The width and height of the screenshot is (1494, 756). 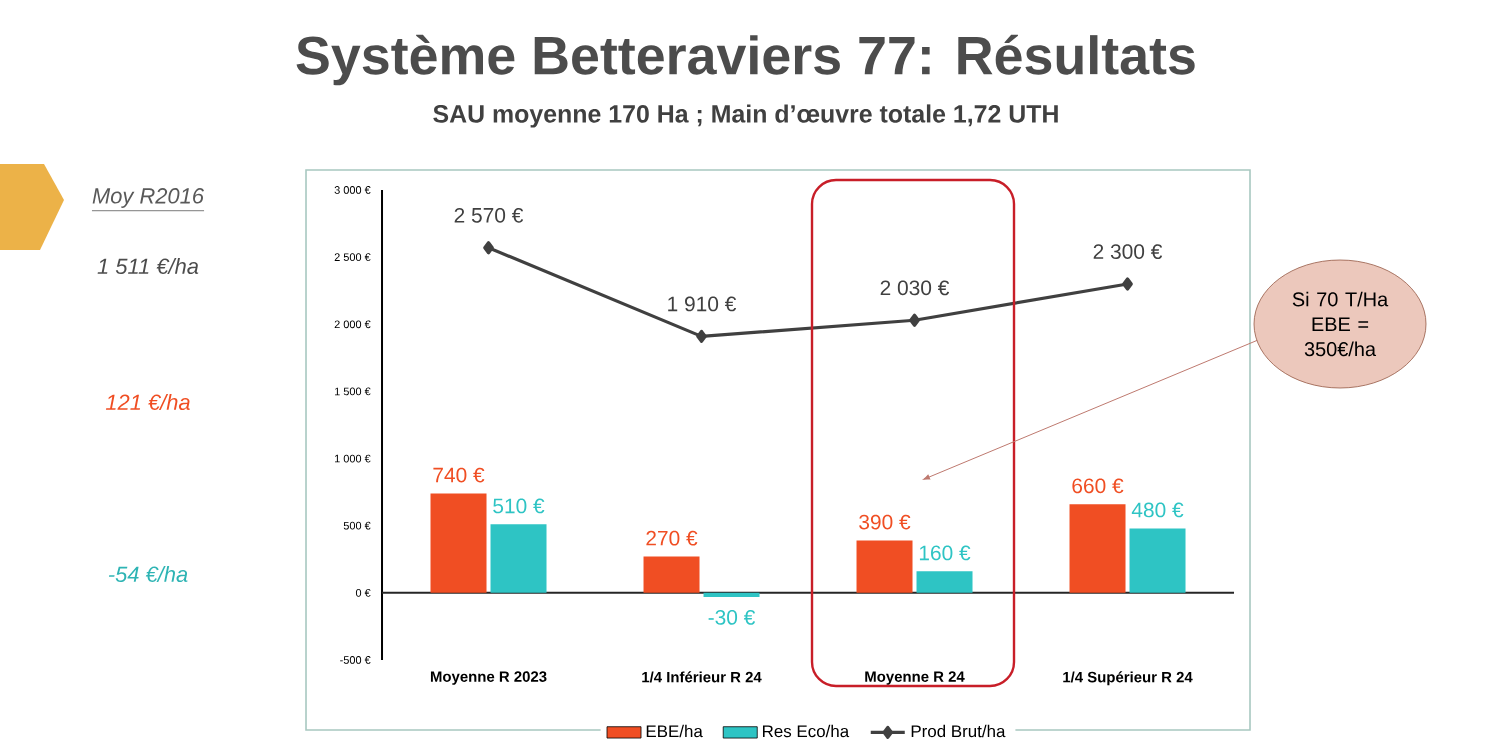 I want to click on data-label: 160 €, so click(x=945, y=553).